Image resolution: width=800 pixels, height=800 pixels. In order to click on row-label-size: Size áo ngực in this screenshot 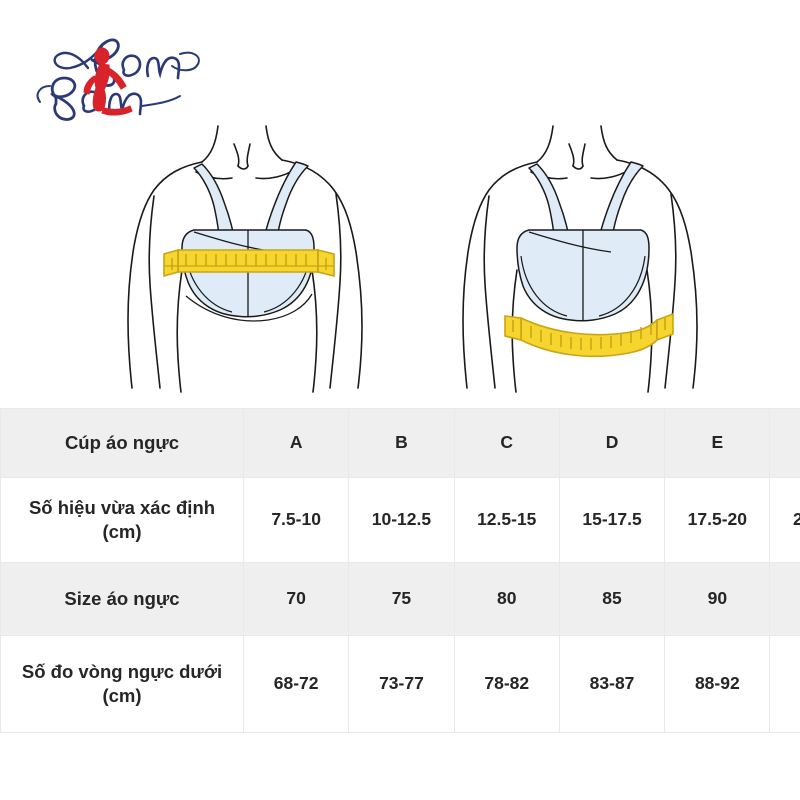, I will do `click(122, 599)`.